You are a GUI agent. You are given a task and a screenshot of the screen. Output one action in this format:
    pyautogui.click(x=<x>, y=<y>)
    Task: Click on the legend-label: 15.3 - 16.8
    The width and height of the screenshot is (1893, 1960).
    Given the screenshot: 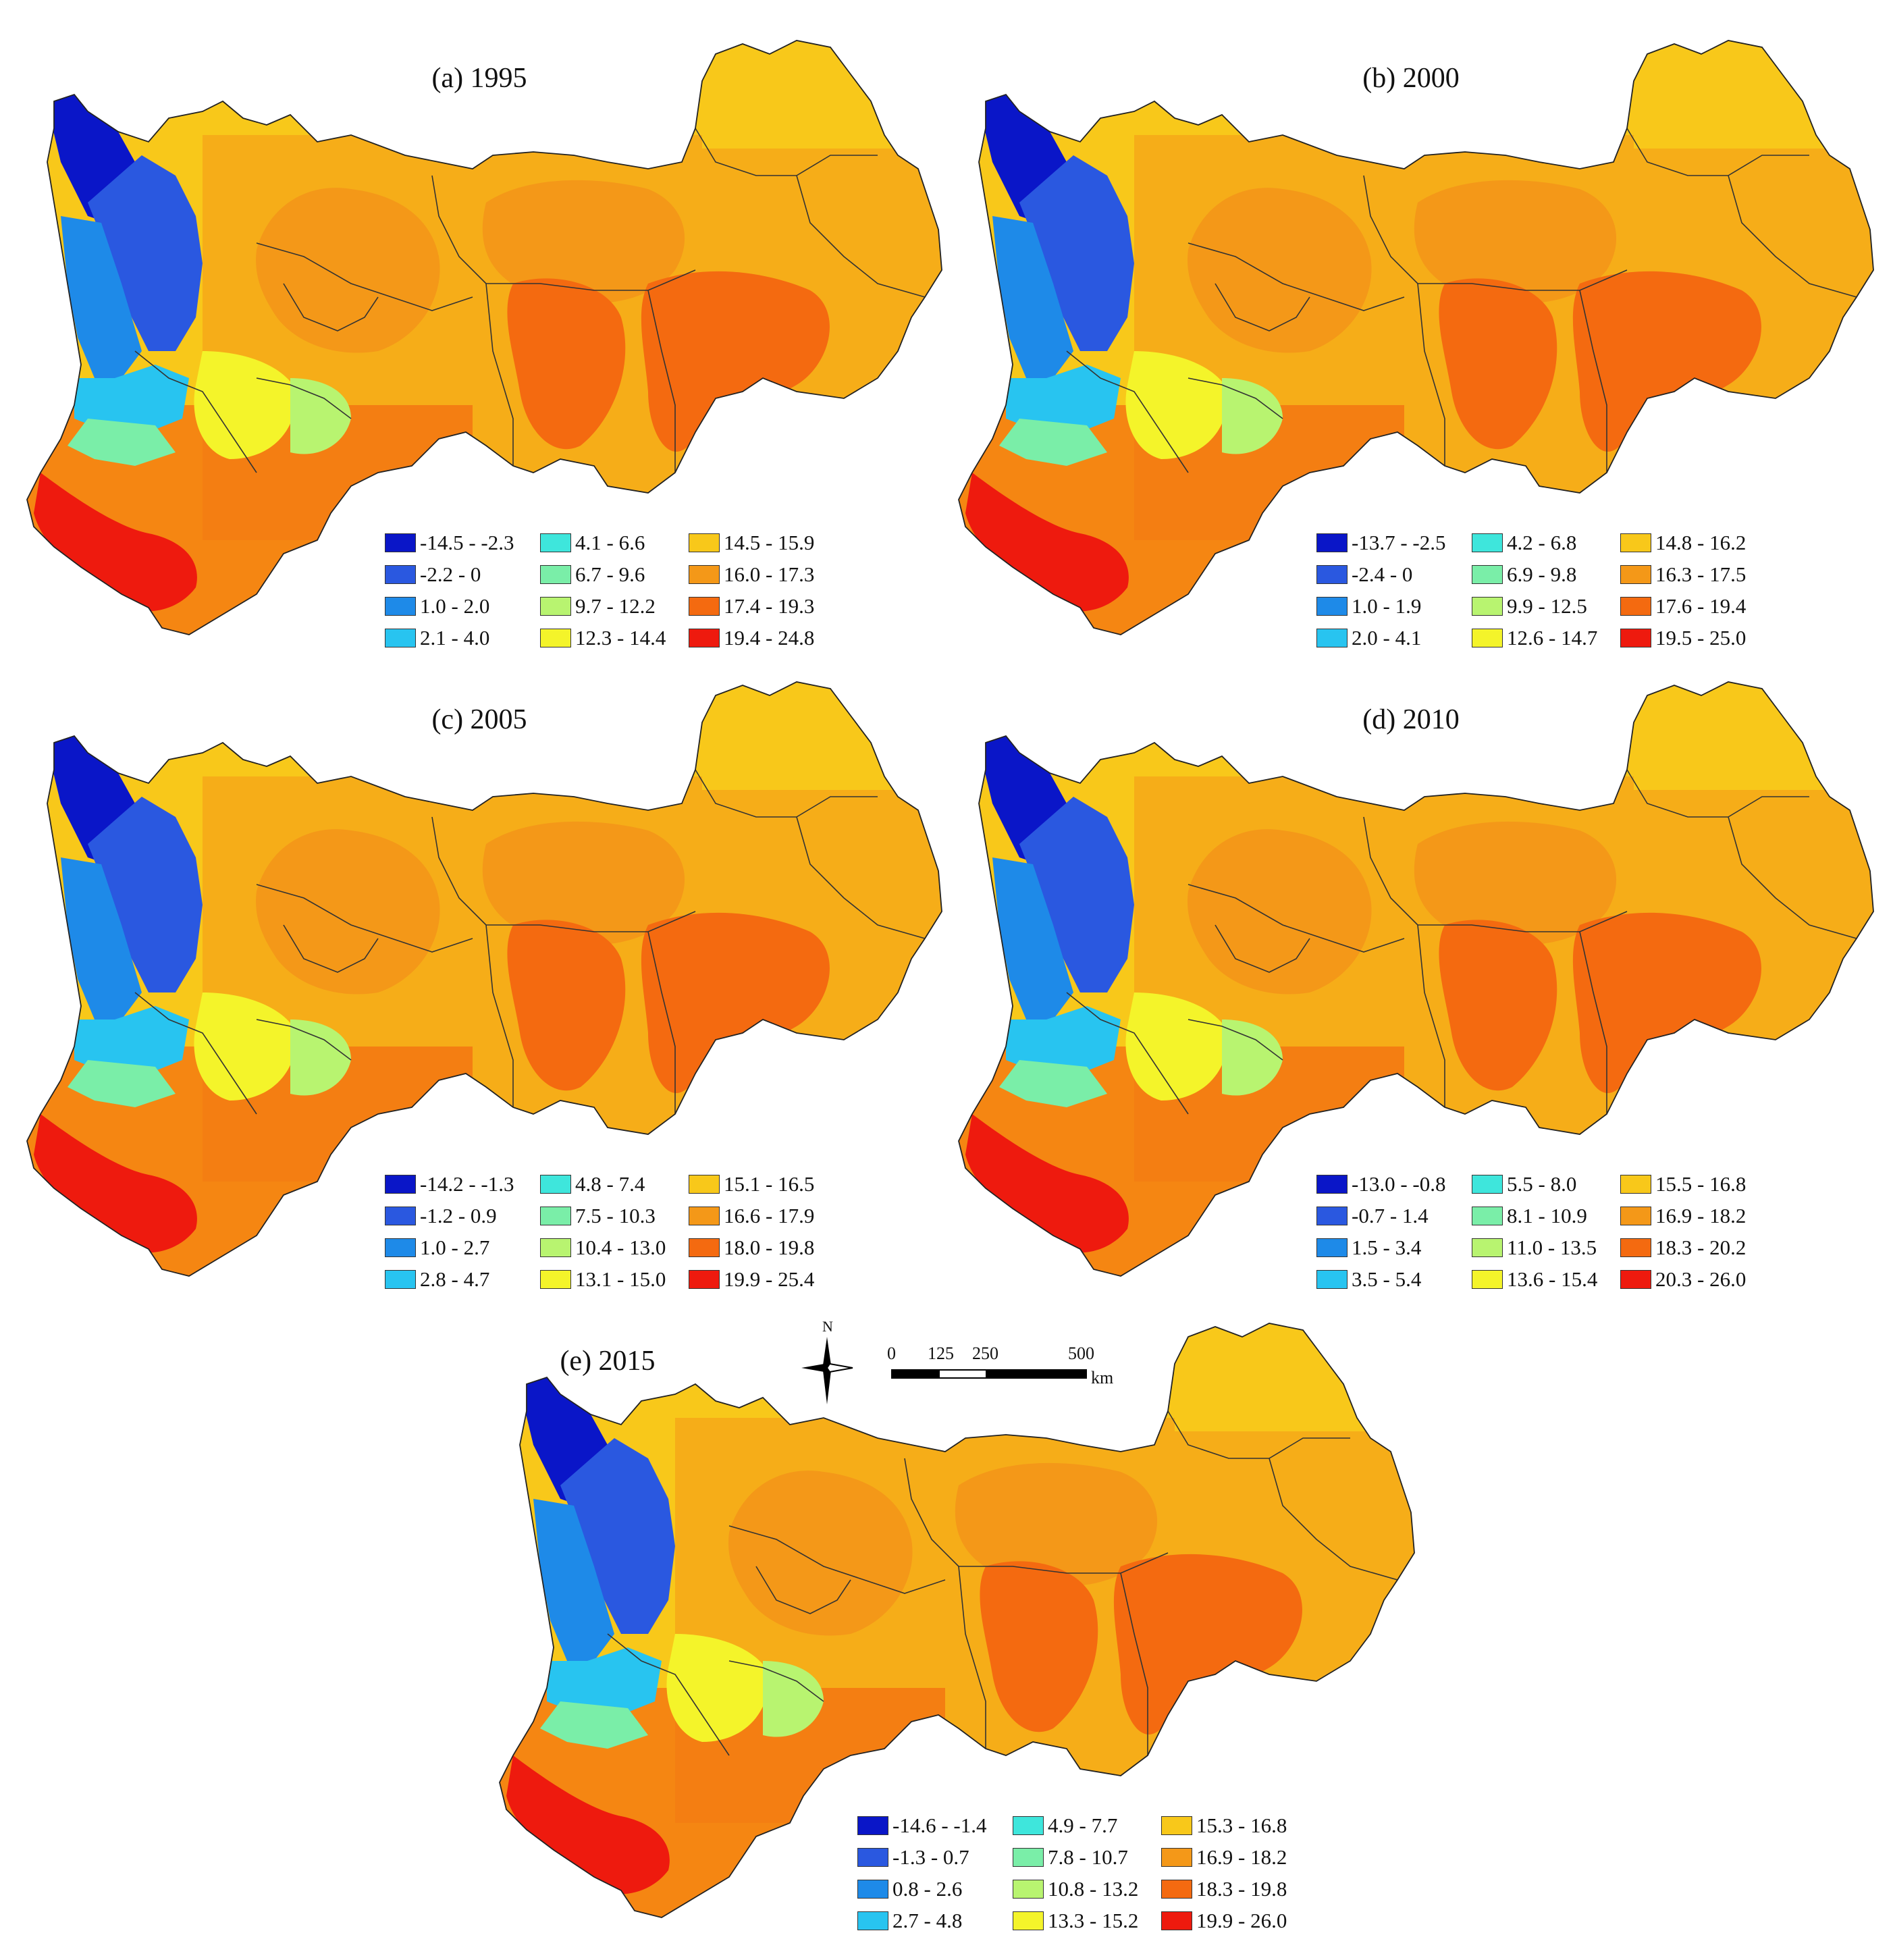 What is the action you would take?
    pyautogui.click(x=1241, y=1825)
    